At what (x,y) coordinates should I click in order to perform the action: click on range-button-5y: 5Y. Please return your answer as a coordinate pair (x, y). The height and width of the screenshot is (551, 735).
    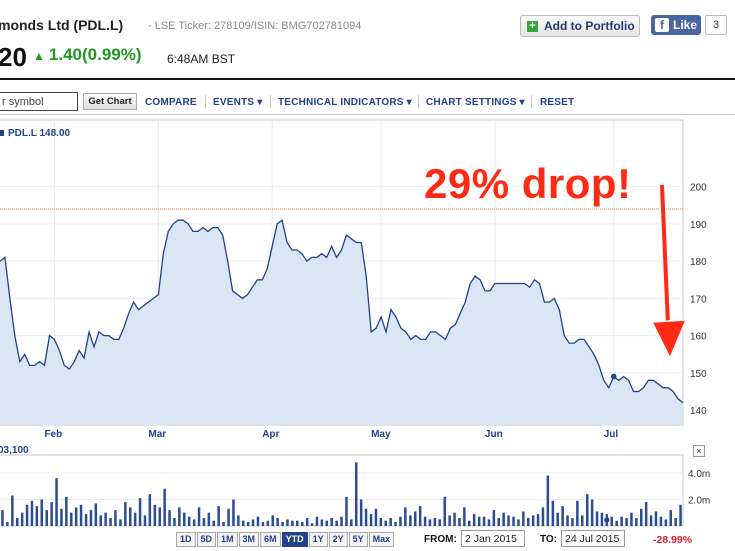
    Looking at the image, I should click on (358, 539).